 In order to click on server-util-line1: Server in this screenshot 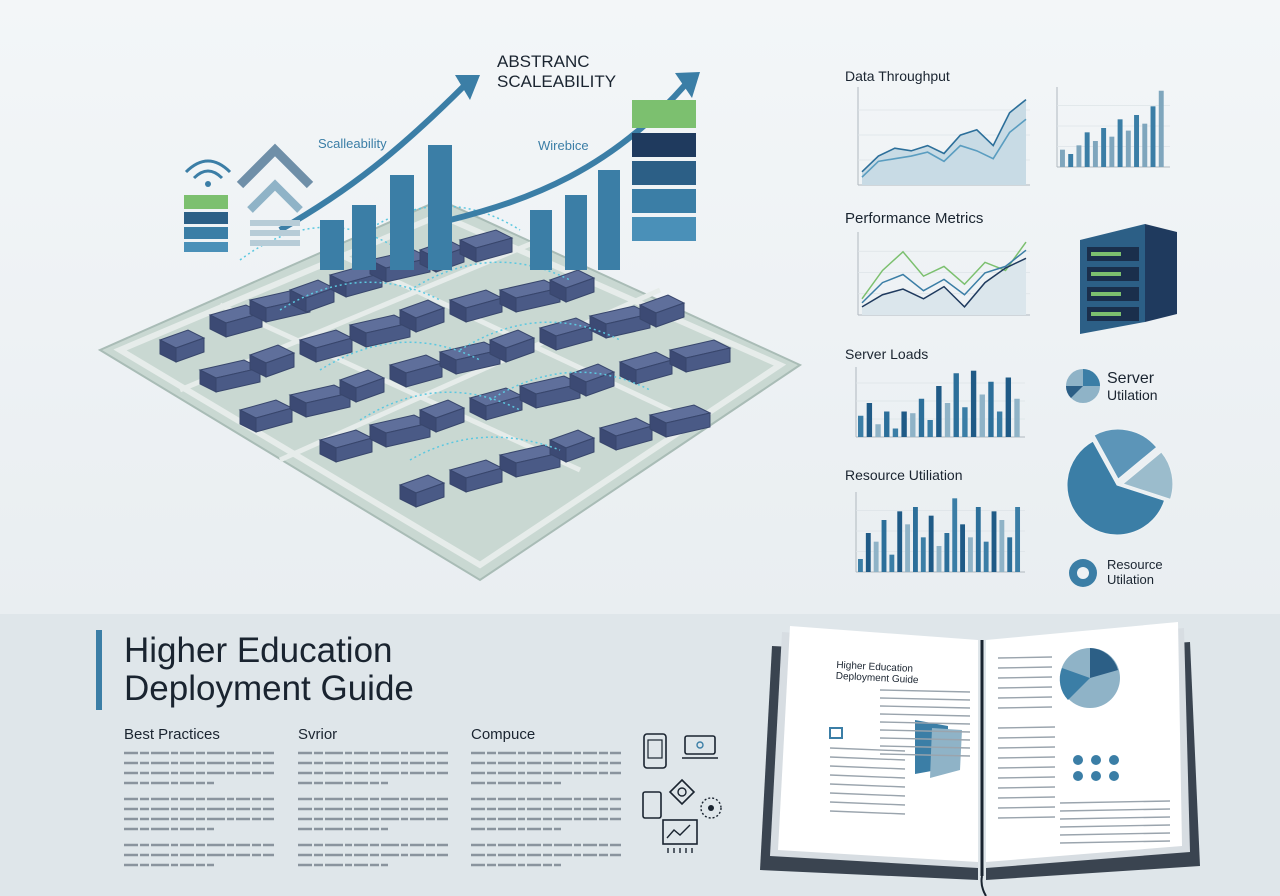, I will do `click(1131, 378)`.